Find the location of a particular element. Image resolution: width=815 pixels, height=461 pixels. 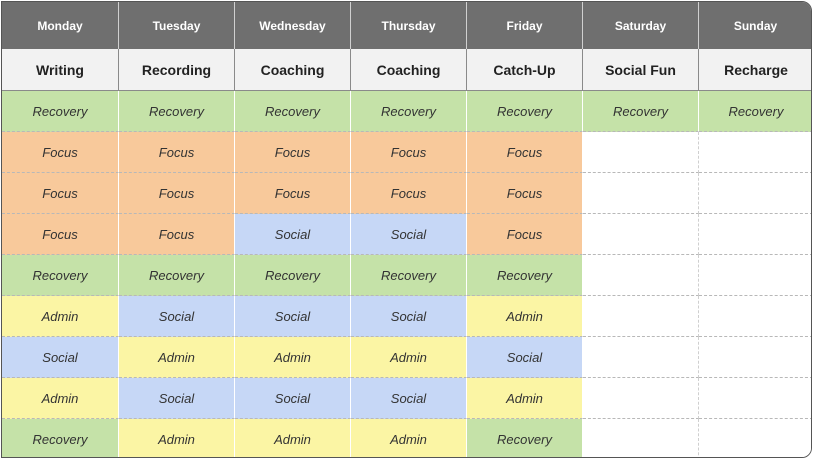

day-theme-saturday: Social Fun is located at coordinates (641, 70).